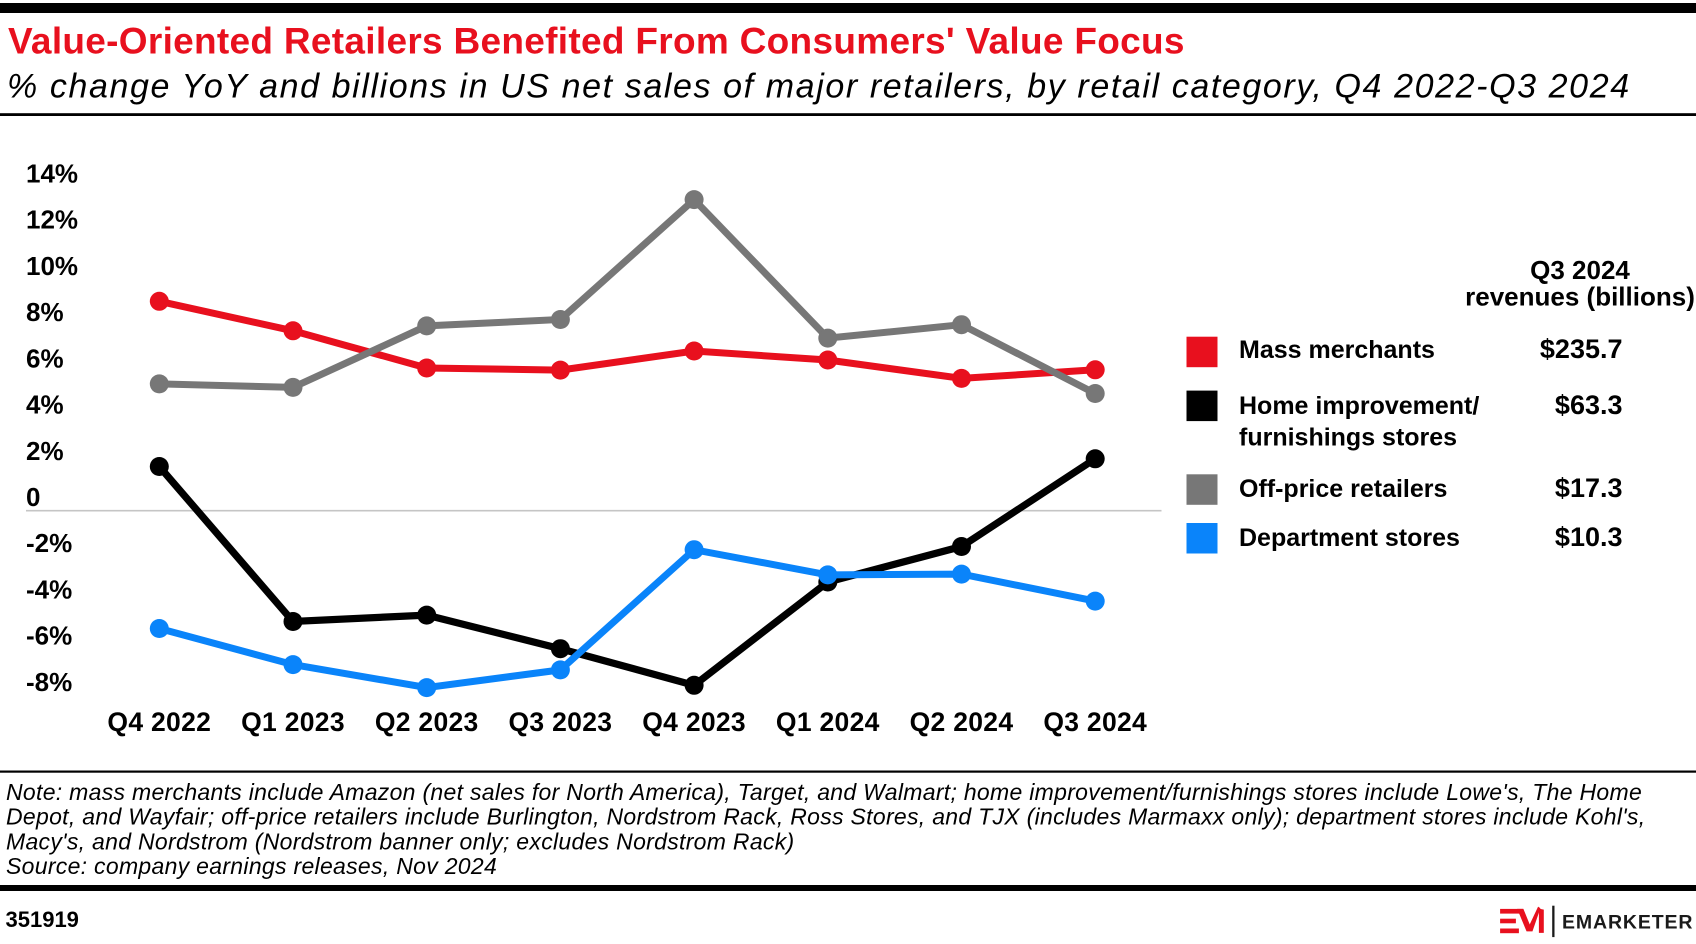 This screenshot has height=944, width=1696. What do you see at coordinates (52, 220) in the screenshot?
I see `svg-text: 12%` at bounding box center [52, 220].